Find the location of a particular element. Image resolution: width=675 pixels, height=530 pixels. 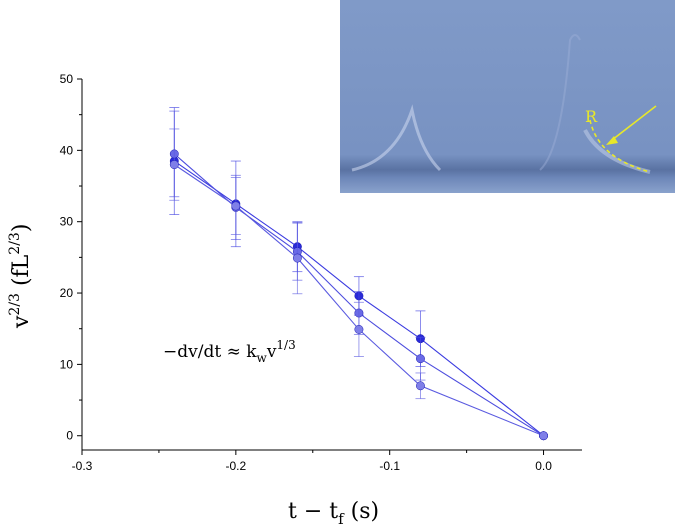

y-tick-label: 0 is located at coordinates (69, 436).